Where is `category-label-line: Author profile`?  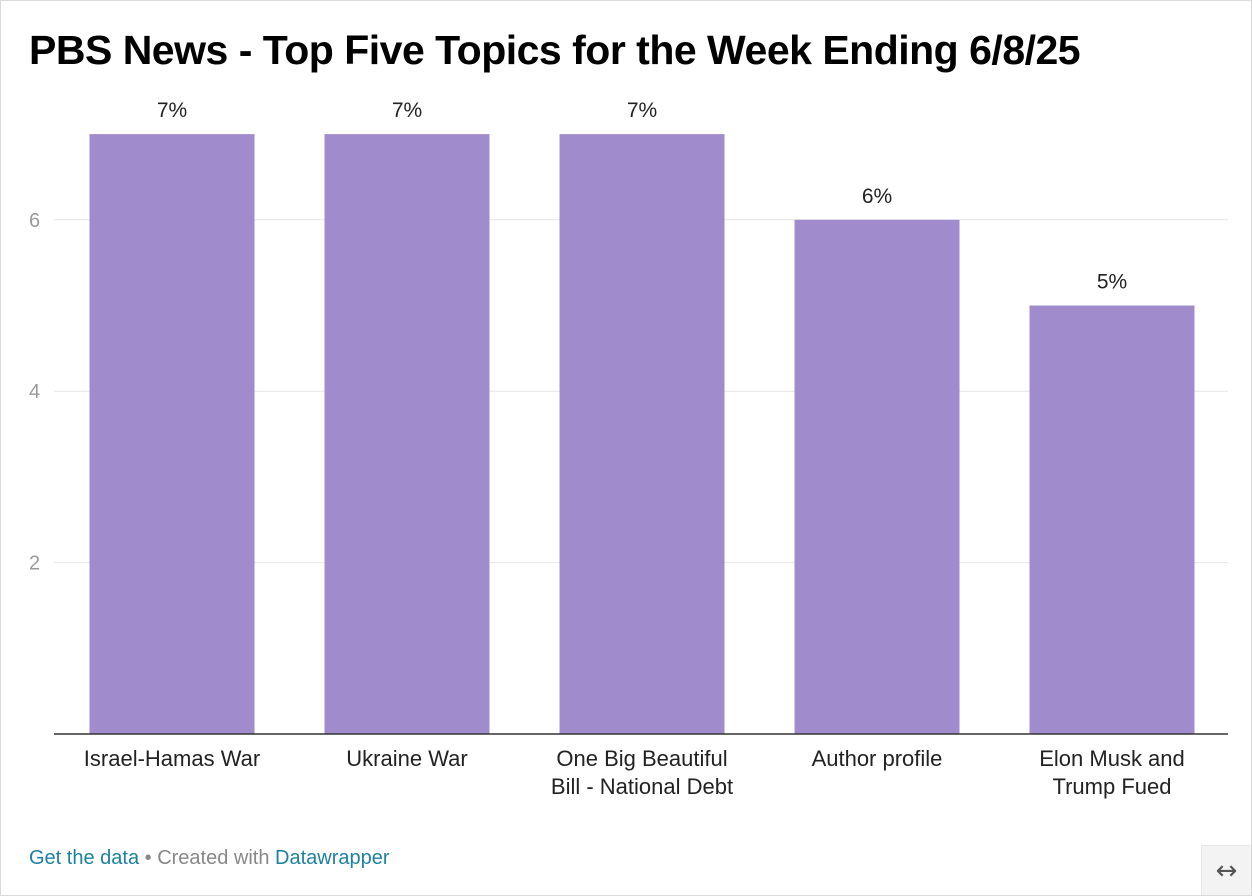 category-label-line: Author profile is located at coordinates (877, 758).